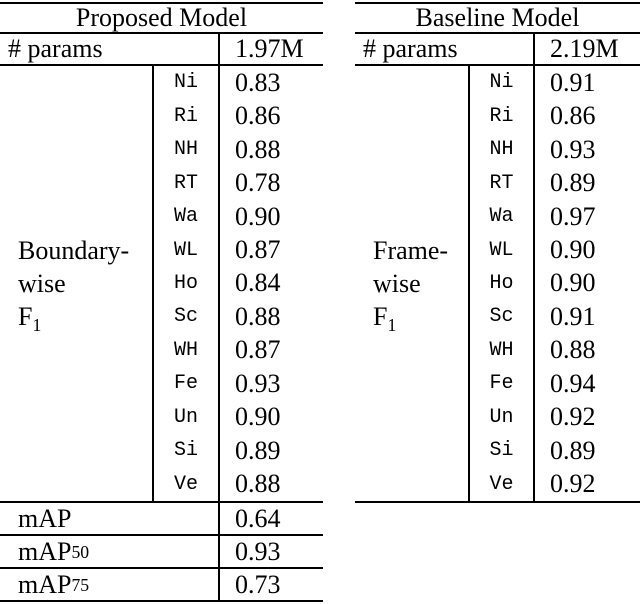  What do you see at coordinates (270, 283) in the screenshot?
I see `class-score: 0.84` at bounding box center [270, 283].